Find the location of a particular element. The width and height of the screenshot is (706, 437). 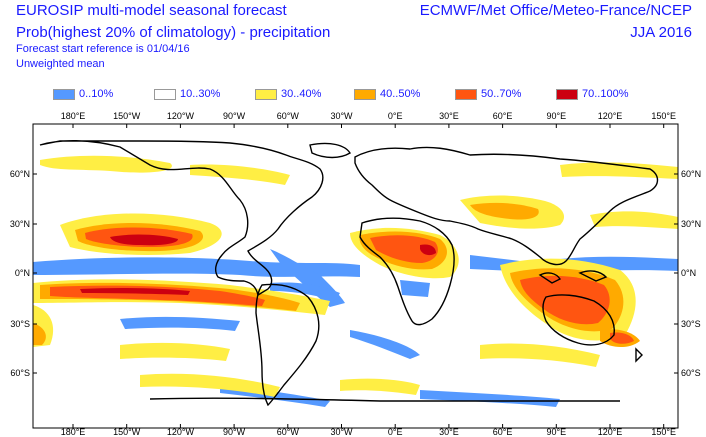

longitude-label-top: 120°E is located at coordinates (610, 116).